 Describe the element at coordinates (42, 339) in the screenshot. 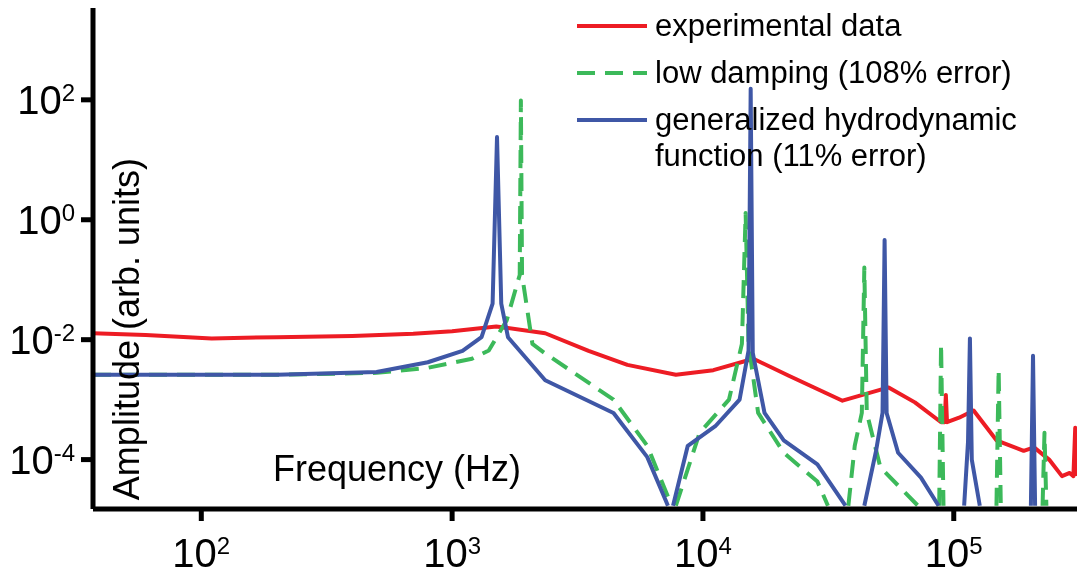

I see `y-tick-label: 10$^{-2}$` at that location.